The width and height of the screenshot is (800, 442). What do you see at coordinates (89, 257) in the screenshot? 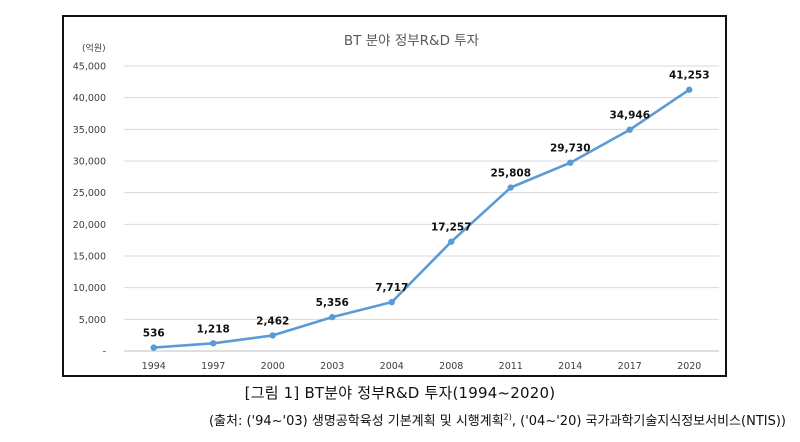
I see `y-tick-label: 15,000` at bounding box center [89, 257].